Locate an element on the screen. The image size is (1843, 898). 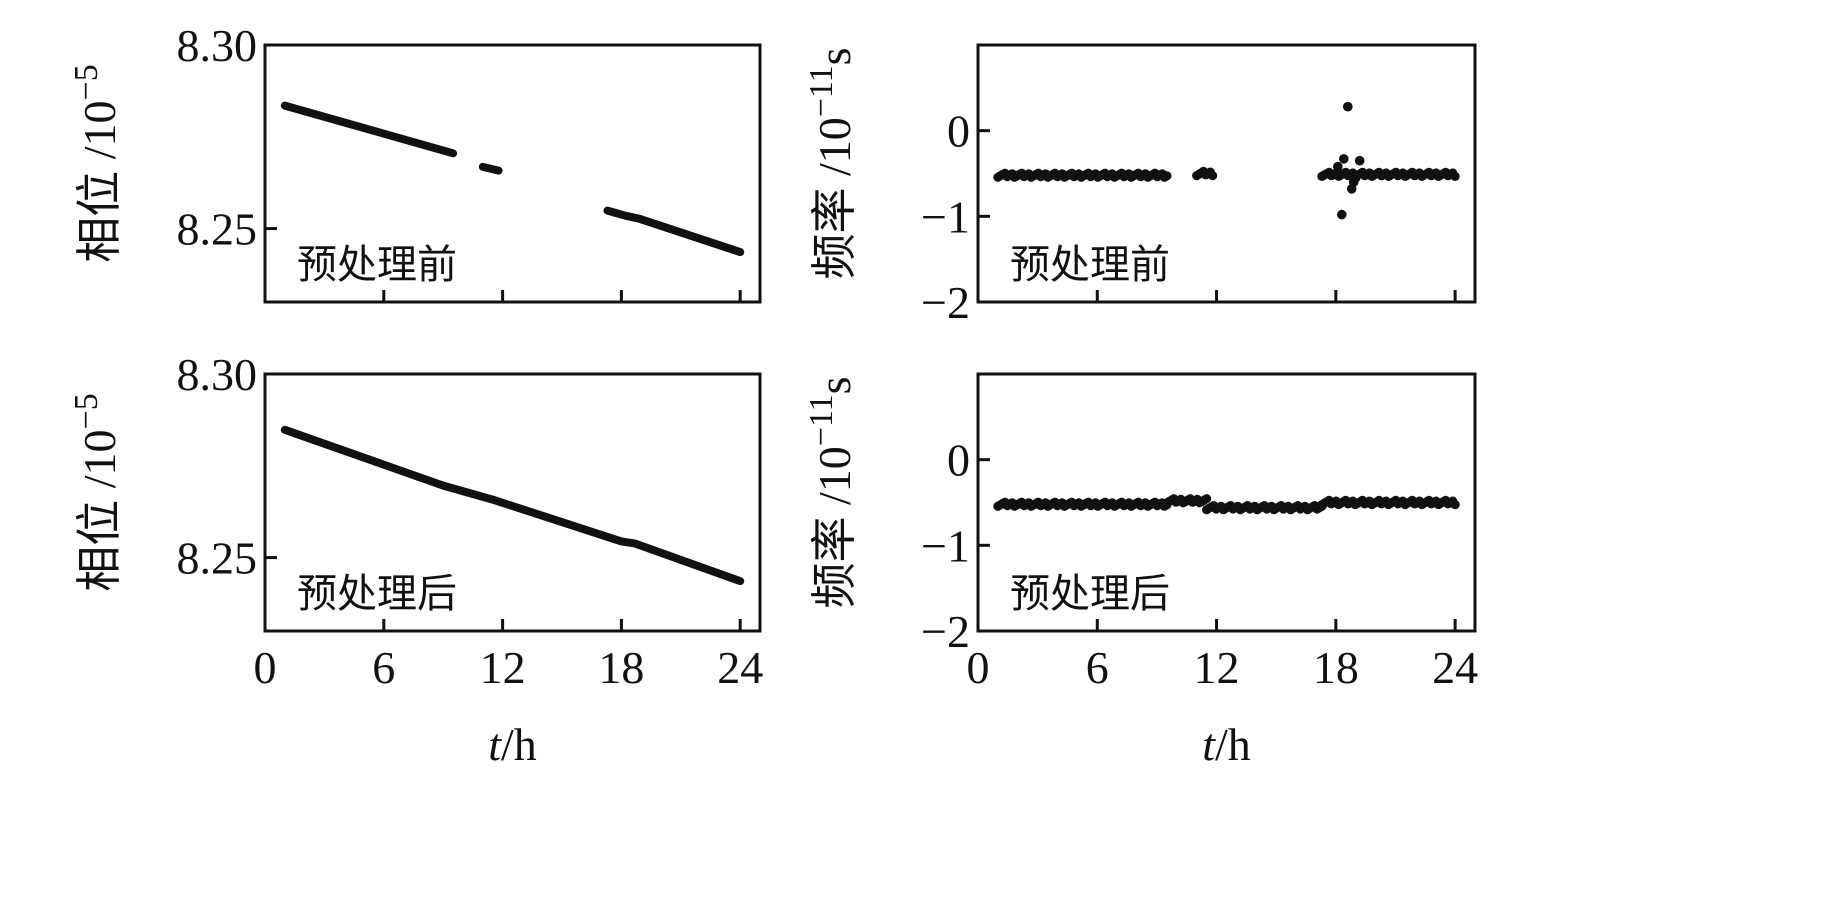
panel-phase-after: 0 6 12 18 24 8.25 8.30 预处理后 相位 /10−5 is located at coordinates (416, 521).